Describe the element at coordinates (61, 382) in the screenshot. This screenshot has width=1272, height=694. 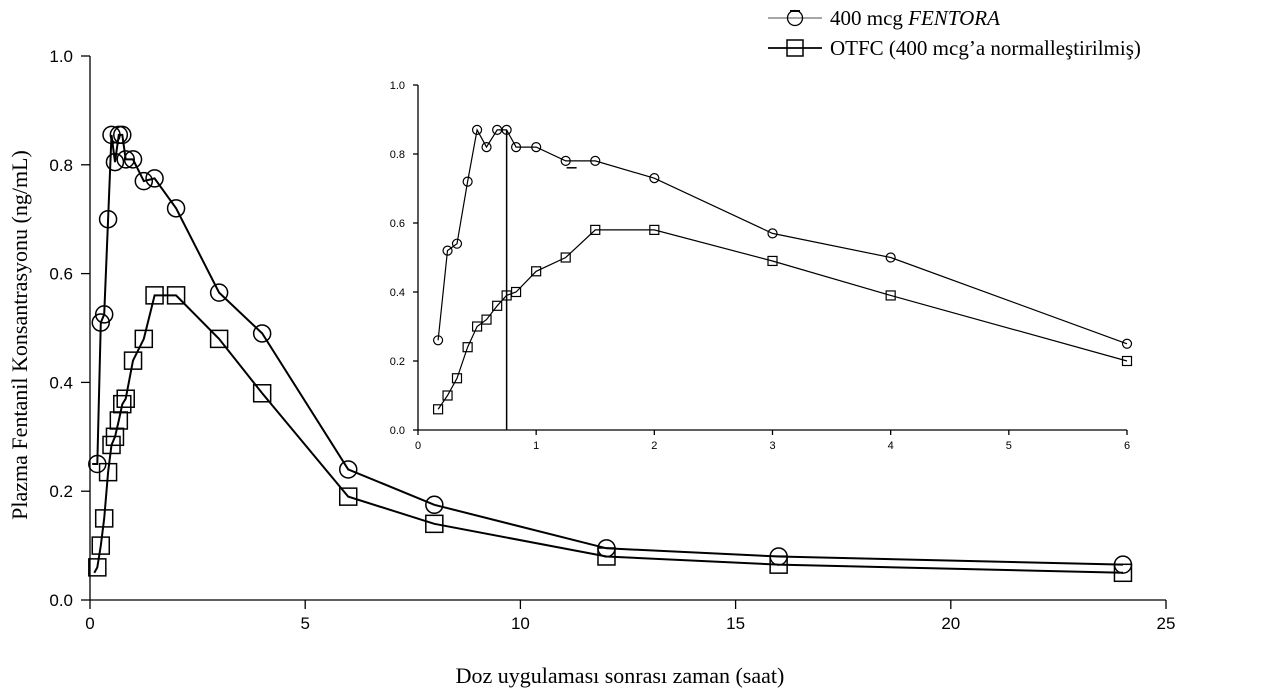
I see `main-y-tick-label: 0.4` at that location.